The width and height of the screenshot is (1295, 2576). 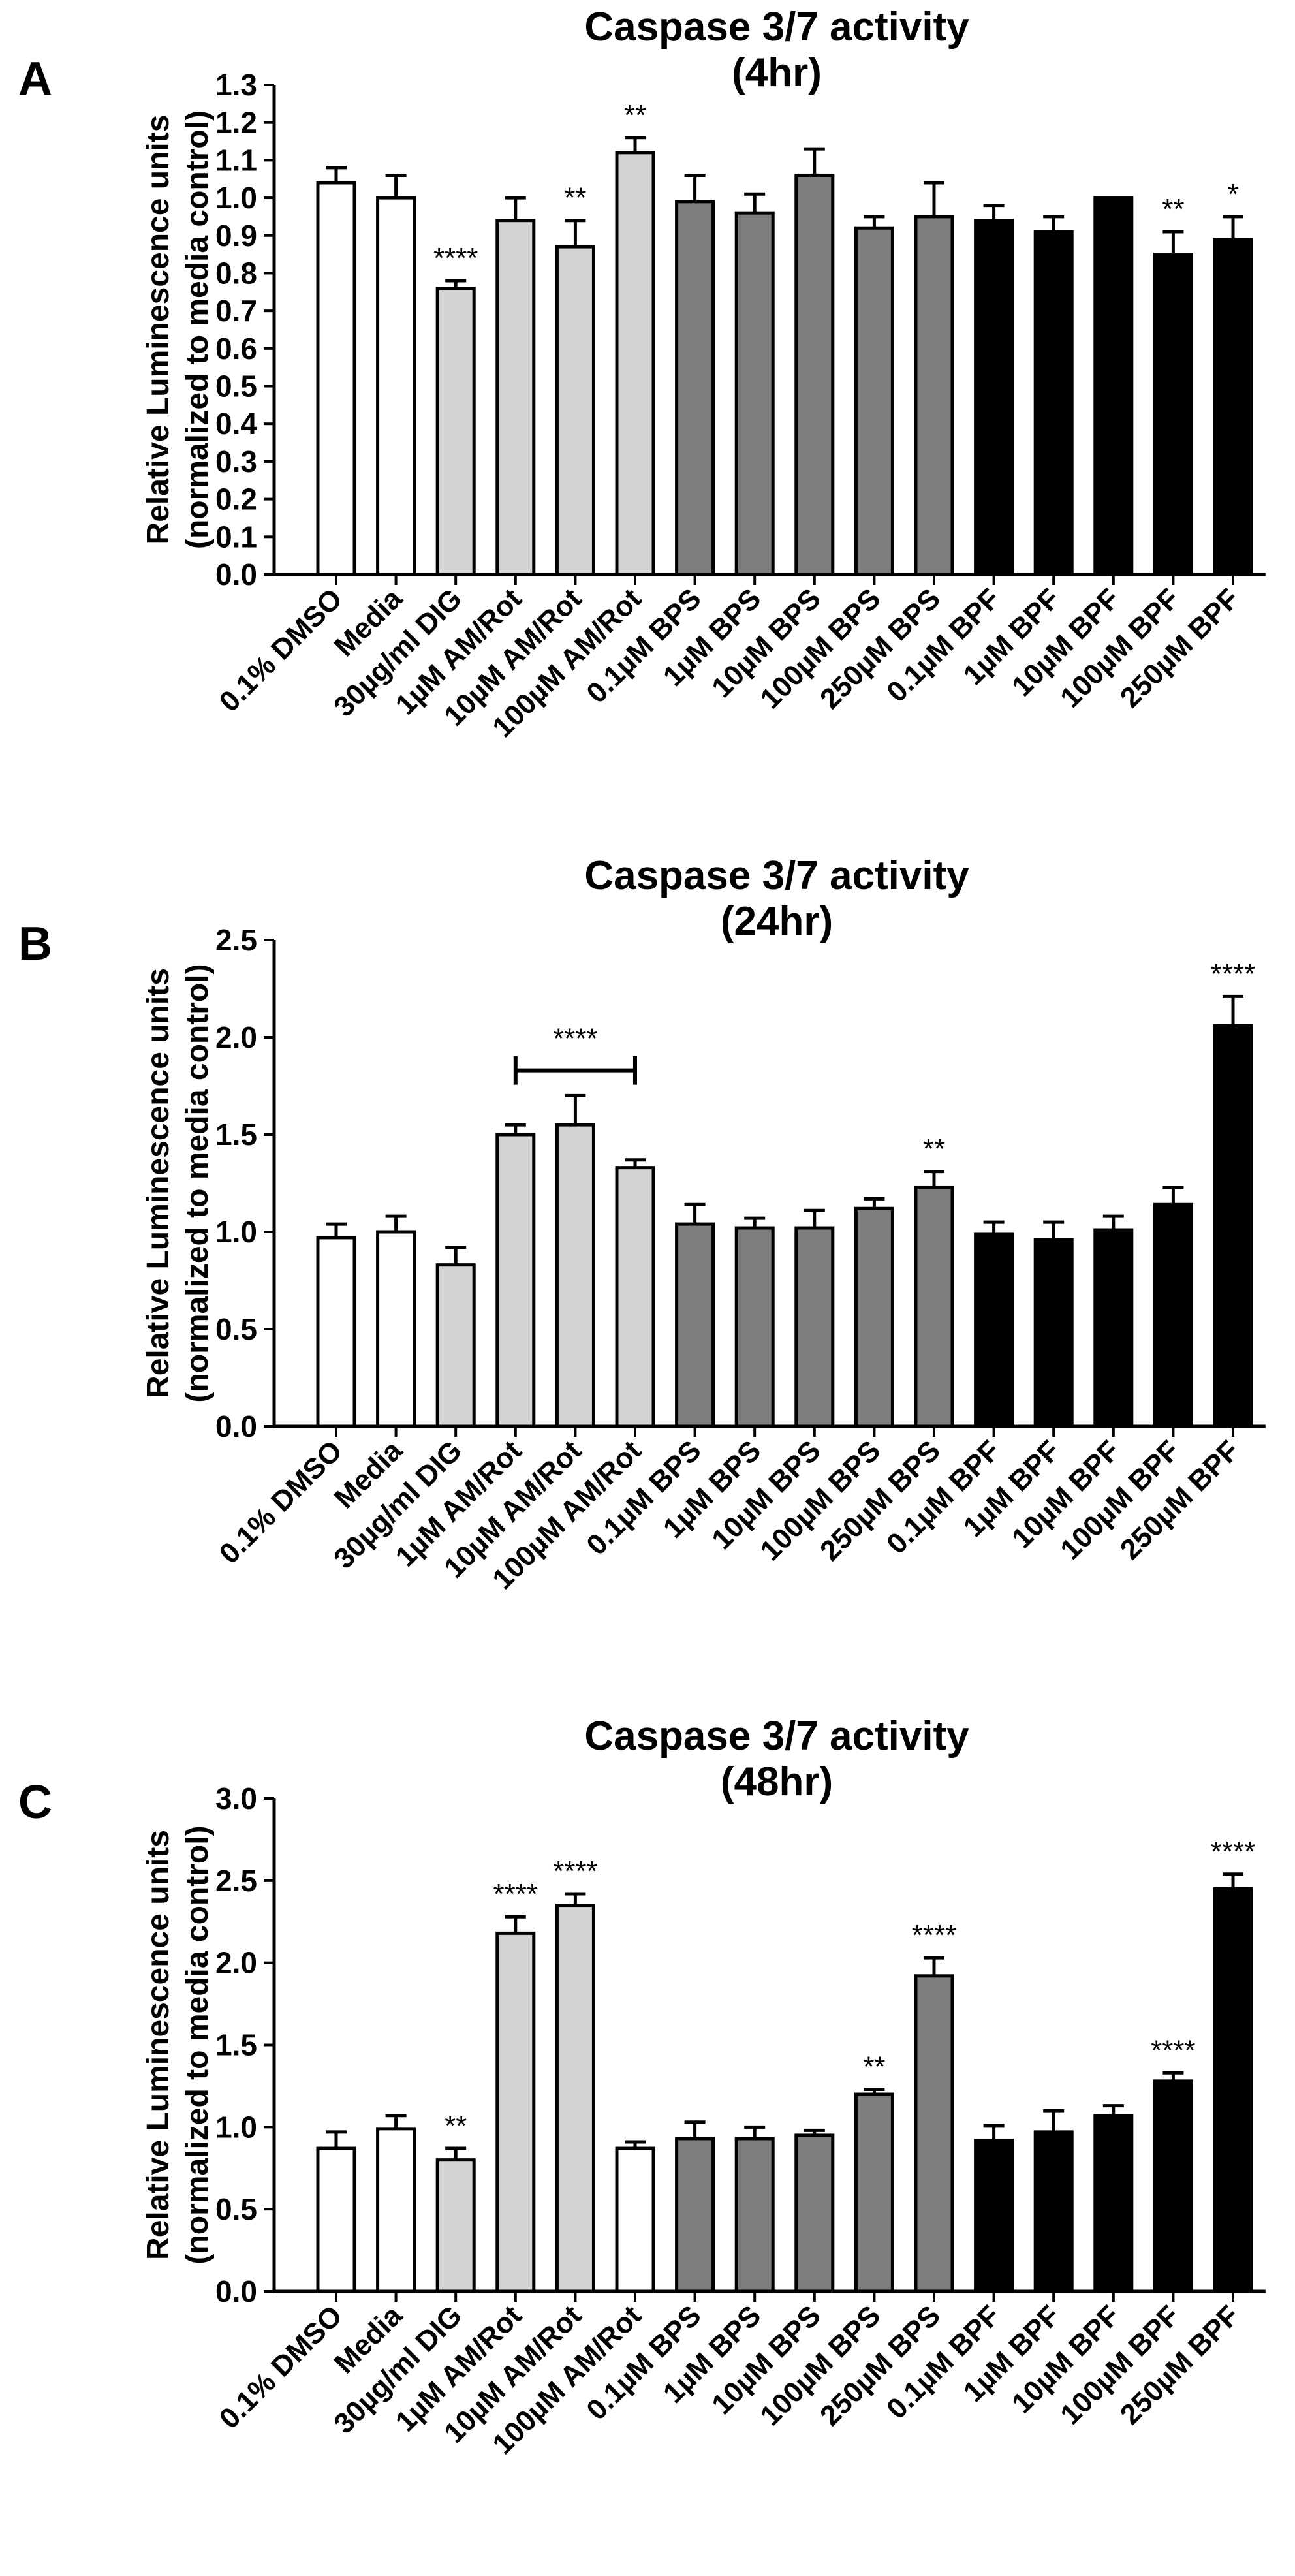 What do you see at coordinates (777, 921) in the screenshot?
I see `chart-subtitle: (24hr)` at bounding box center [777, 921].